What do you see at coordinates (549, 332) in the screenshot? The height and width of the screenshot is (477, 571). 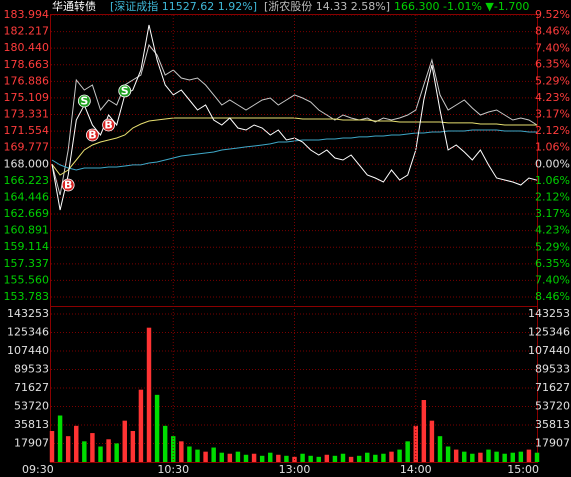 I see `y2-tick-label: 125346` at bounding box center [549, 332].